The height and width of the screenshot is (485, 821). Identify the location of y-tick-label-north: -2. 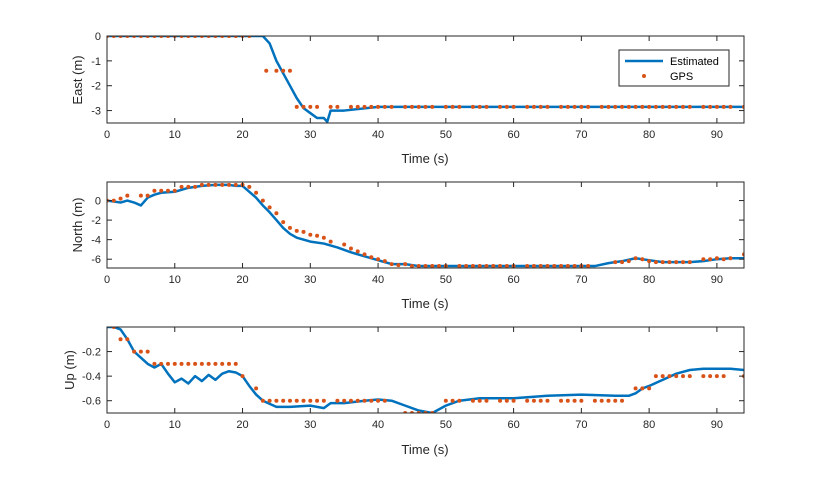
(96, 221).